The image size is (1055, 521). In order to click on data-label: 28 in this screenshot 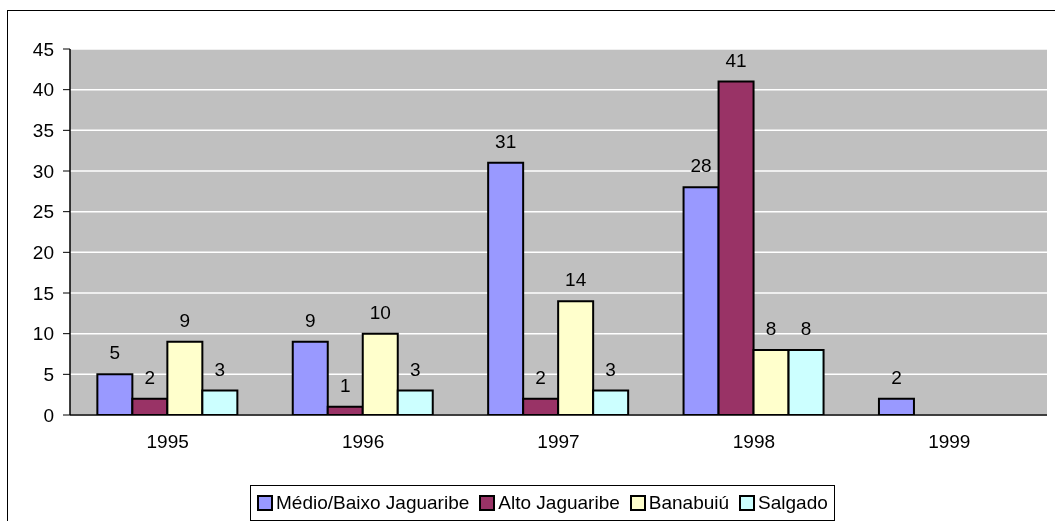, I will do `click(701, 166)`.